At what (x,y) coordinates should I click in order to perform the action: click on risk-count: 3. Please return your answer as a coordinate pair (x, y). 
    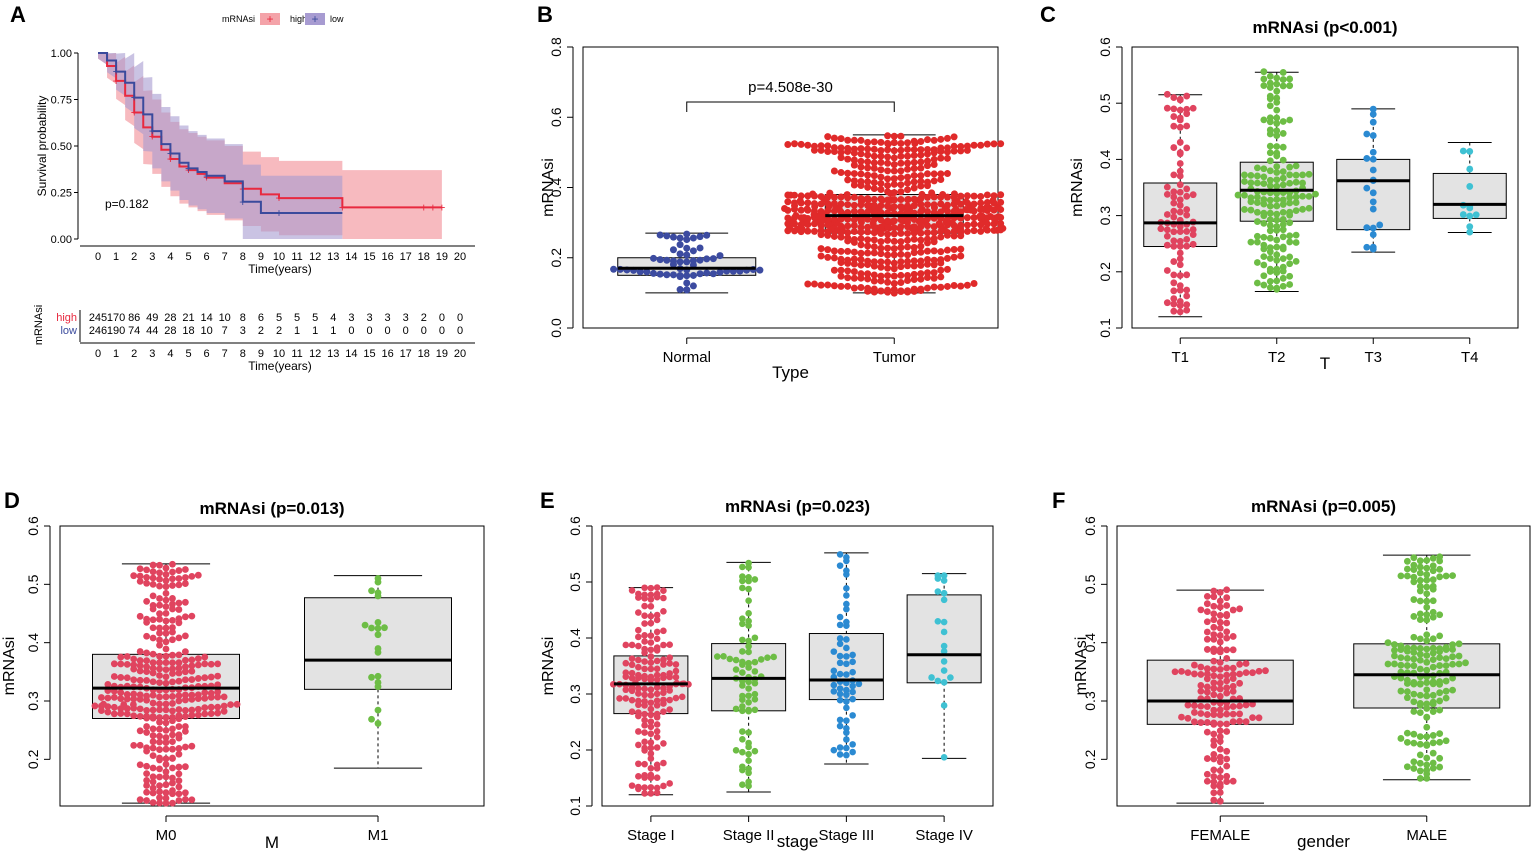
    Looking at the image, I should click on (406, 318).